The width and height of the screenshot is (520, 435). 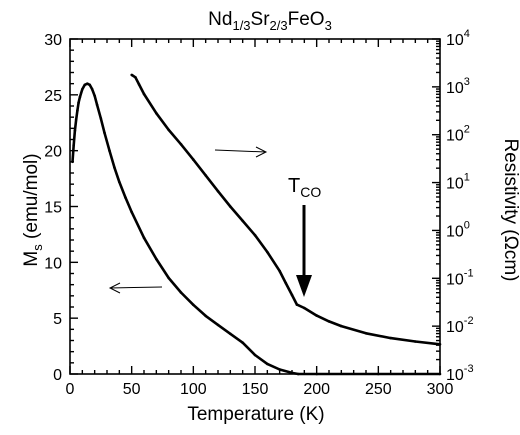 What do you see at coordinates (57, 375) in the screenshot?
I see `y-left-tick-label: 0` at bounding box center [57, 375].